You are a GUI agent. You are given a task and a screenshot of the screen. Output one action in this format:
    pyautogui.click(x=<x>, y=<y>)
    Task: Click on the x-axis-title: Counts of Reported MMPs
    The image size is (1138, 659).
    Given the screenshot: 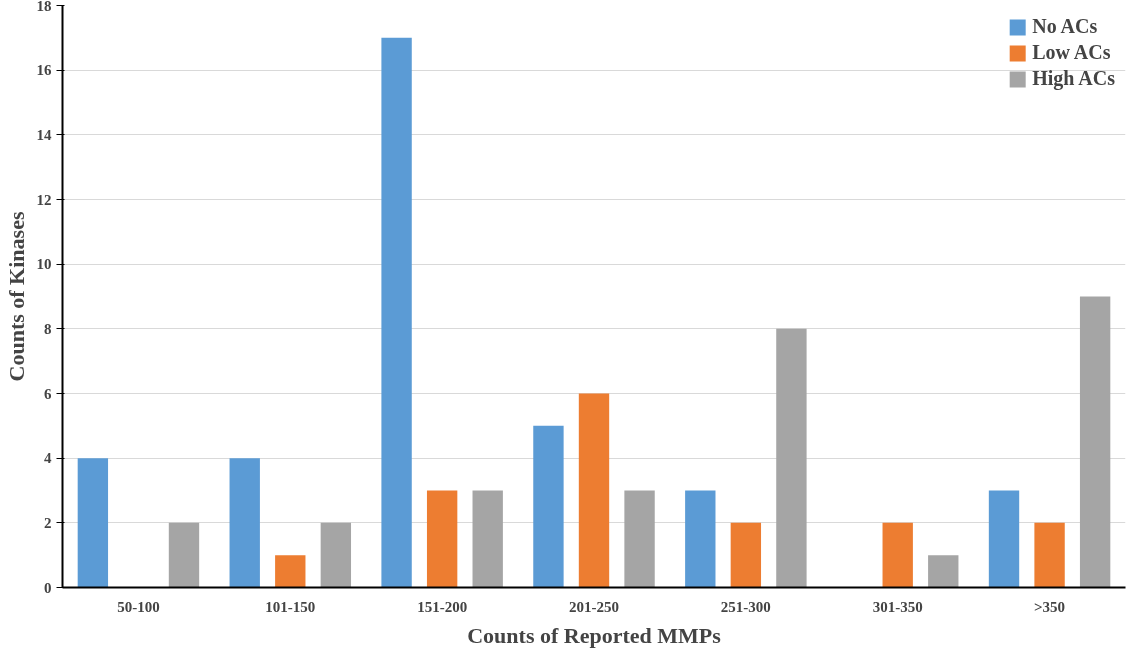 What is the action you would take?
    pyautogui.click(x=594, y=635)
    